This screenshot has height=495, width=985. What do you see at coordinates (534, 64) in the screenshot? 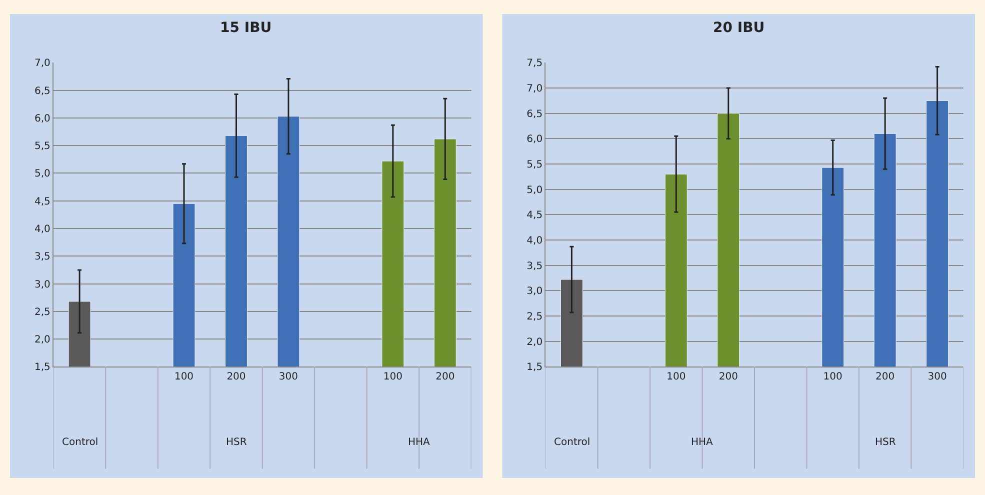
I see `y-tick-label: 7,5` at bounding box center [534, 64].